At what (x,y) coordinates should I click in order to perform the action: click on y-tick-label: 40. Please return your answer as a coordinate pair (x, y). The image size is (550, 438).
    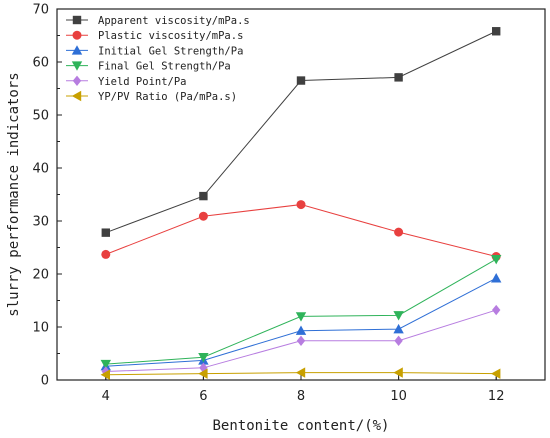
    Looking at the image, I should click on (40, 169).